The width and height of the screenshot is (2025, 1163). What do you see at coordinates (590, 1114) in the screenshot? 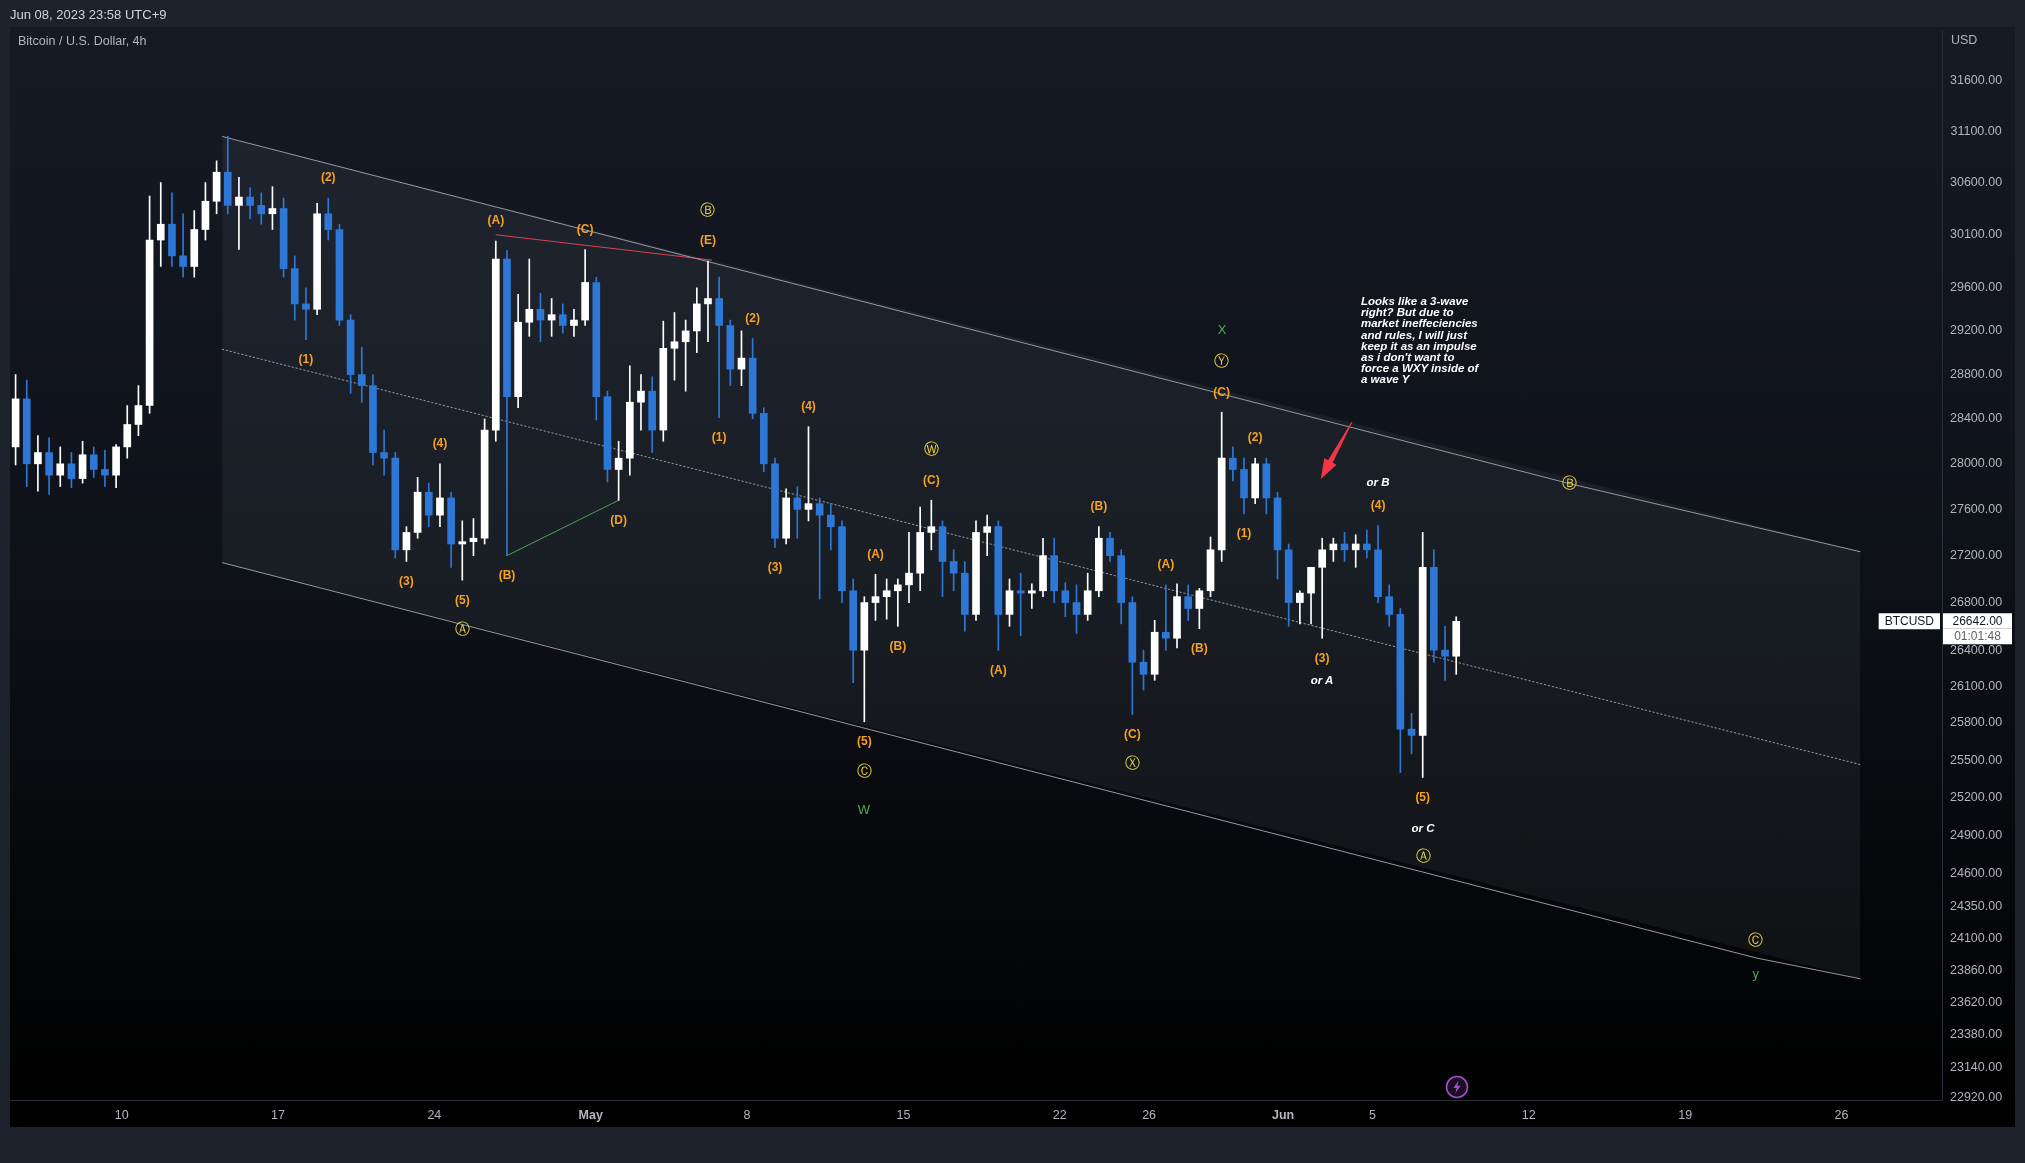
I see `x-tick-label: May` at bounding box center [590, 1114].